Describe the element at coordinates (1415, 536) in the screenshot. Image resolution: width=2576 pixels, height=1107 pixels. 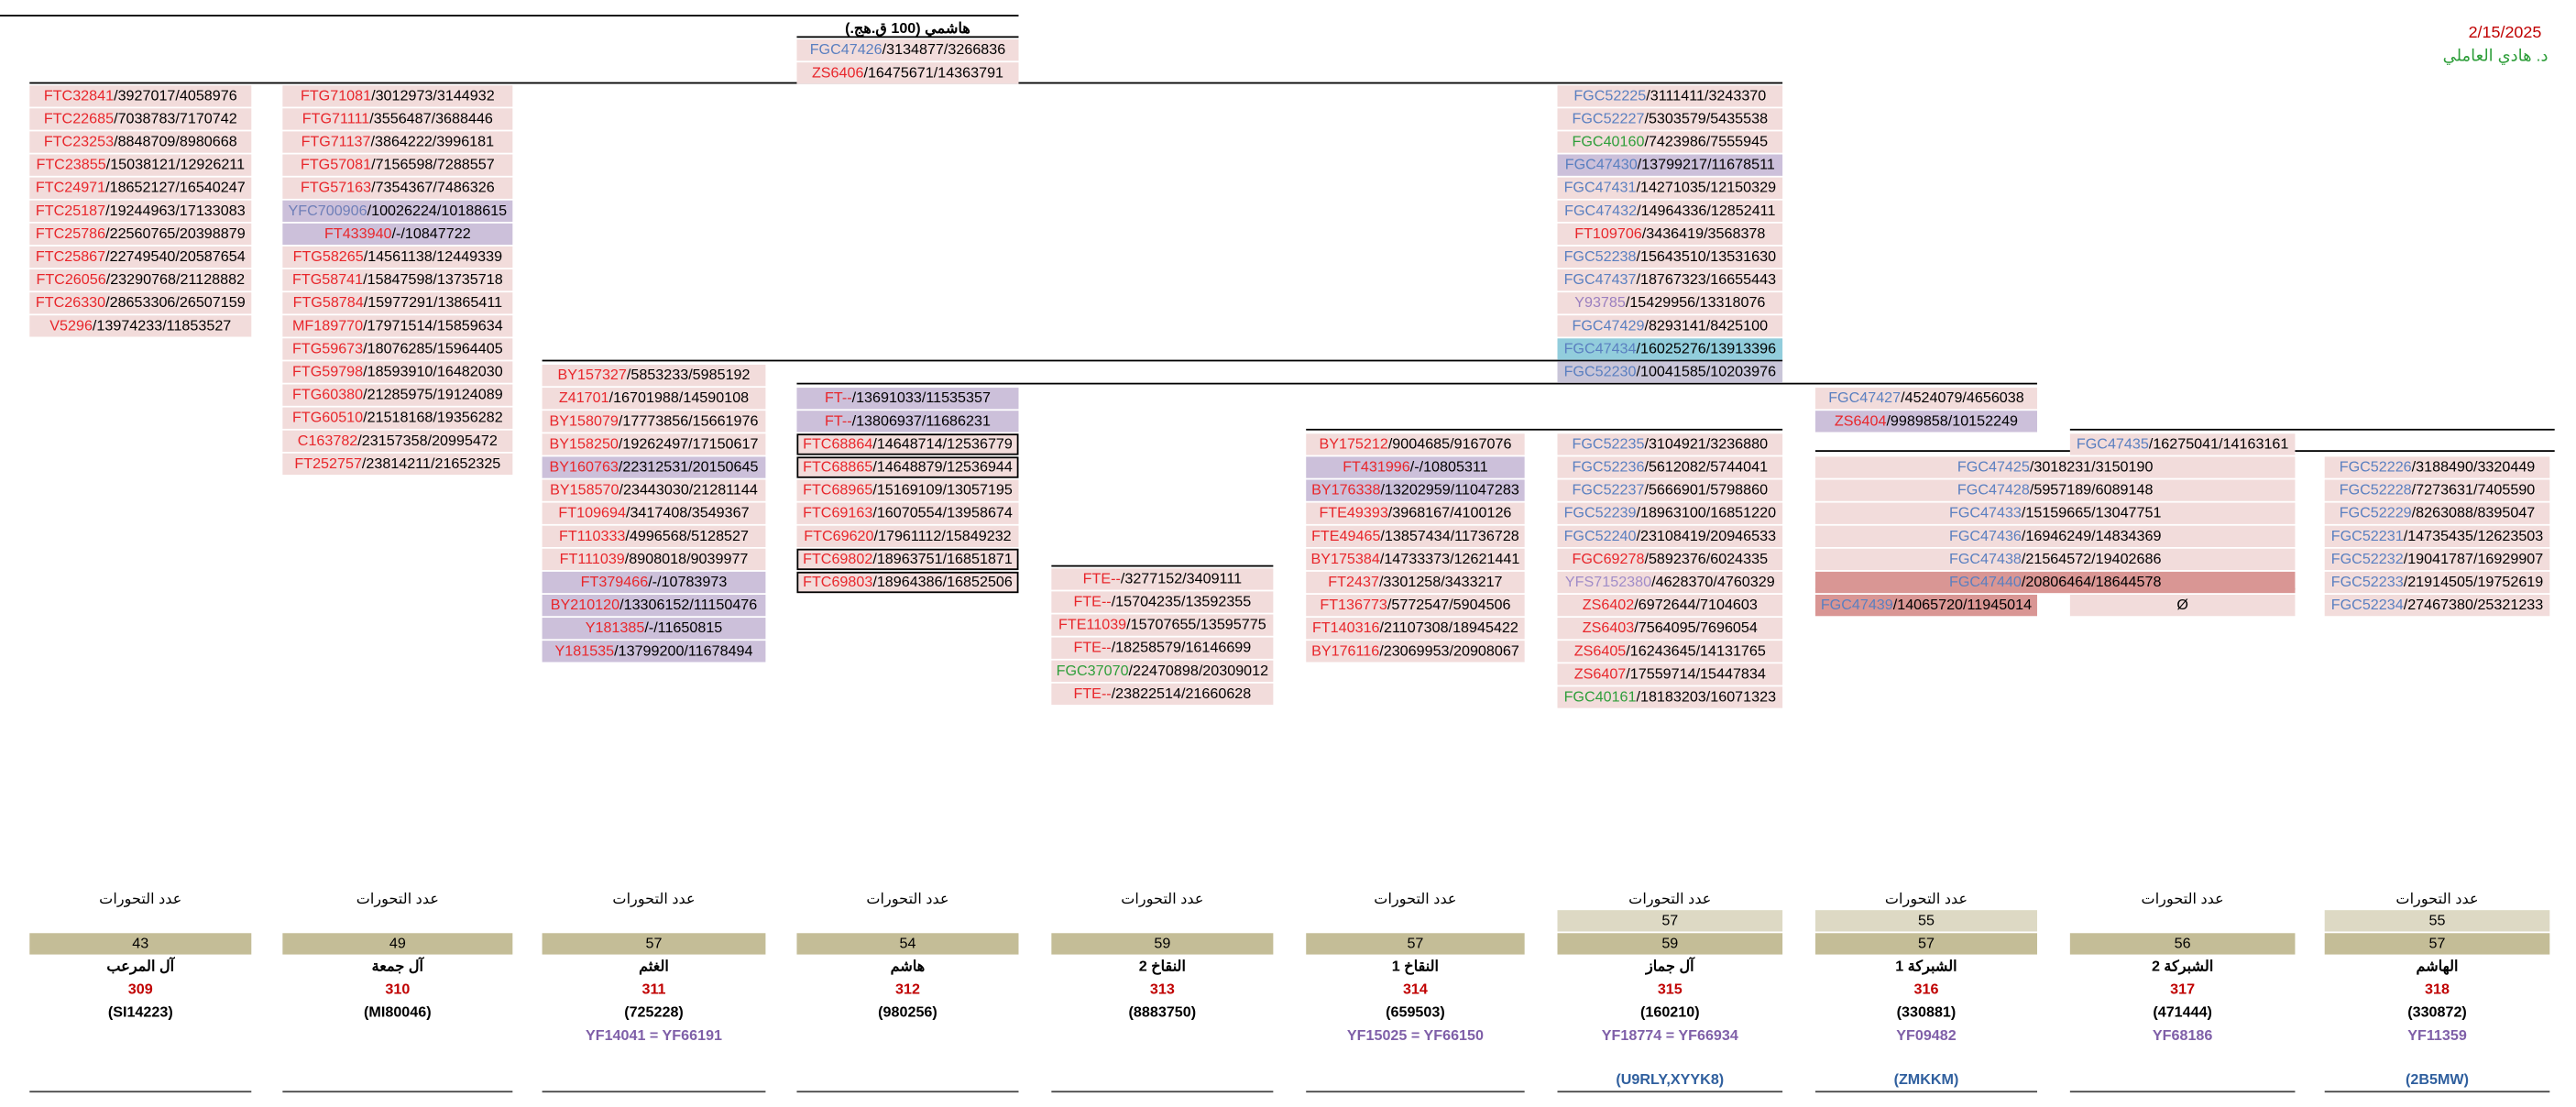
I see `cell: FTE49465/13857434/11736728` at that location.